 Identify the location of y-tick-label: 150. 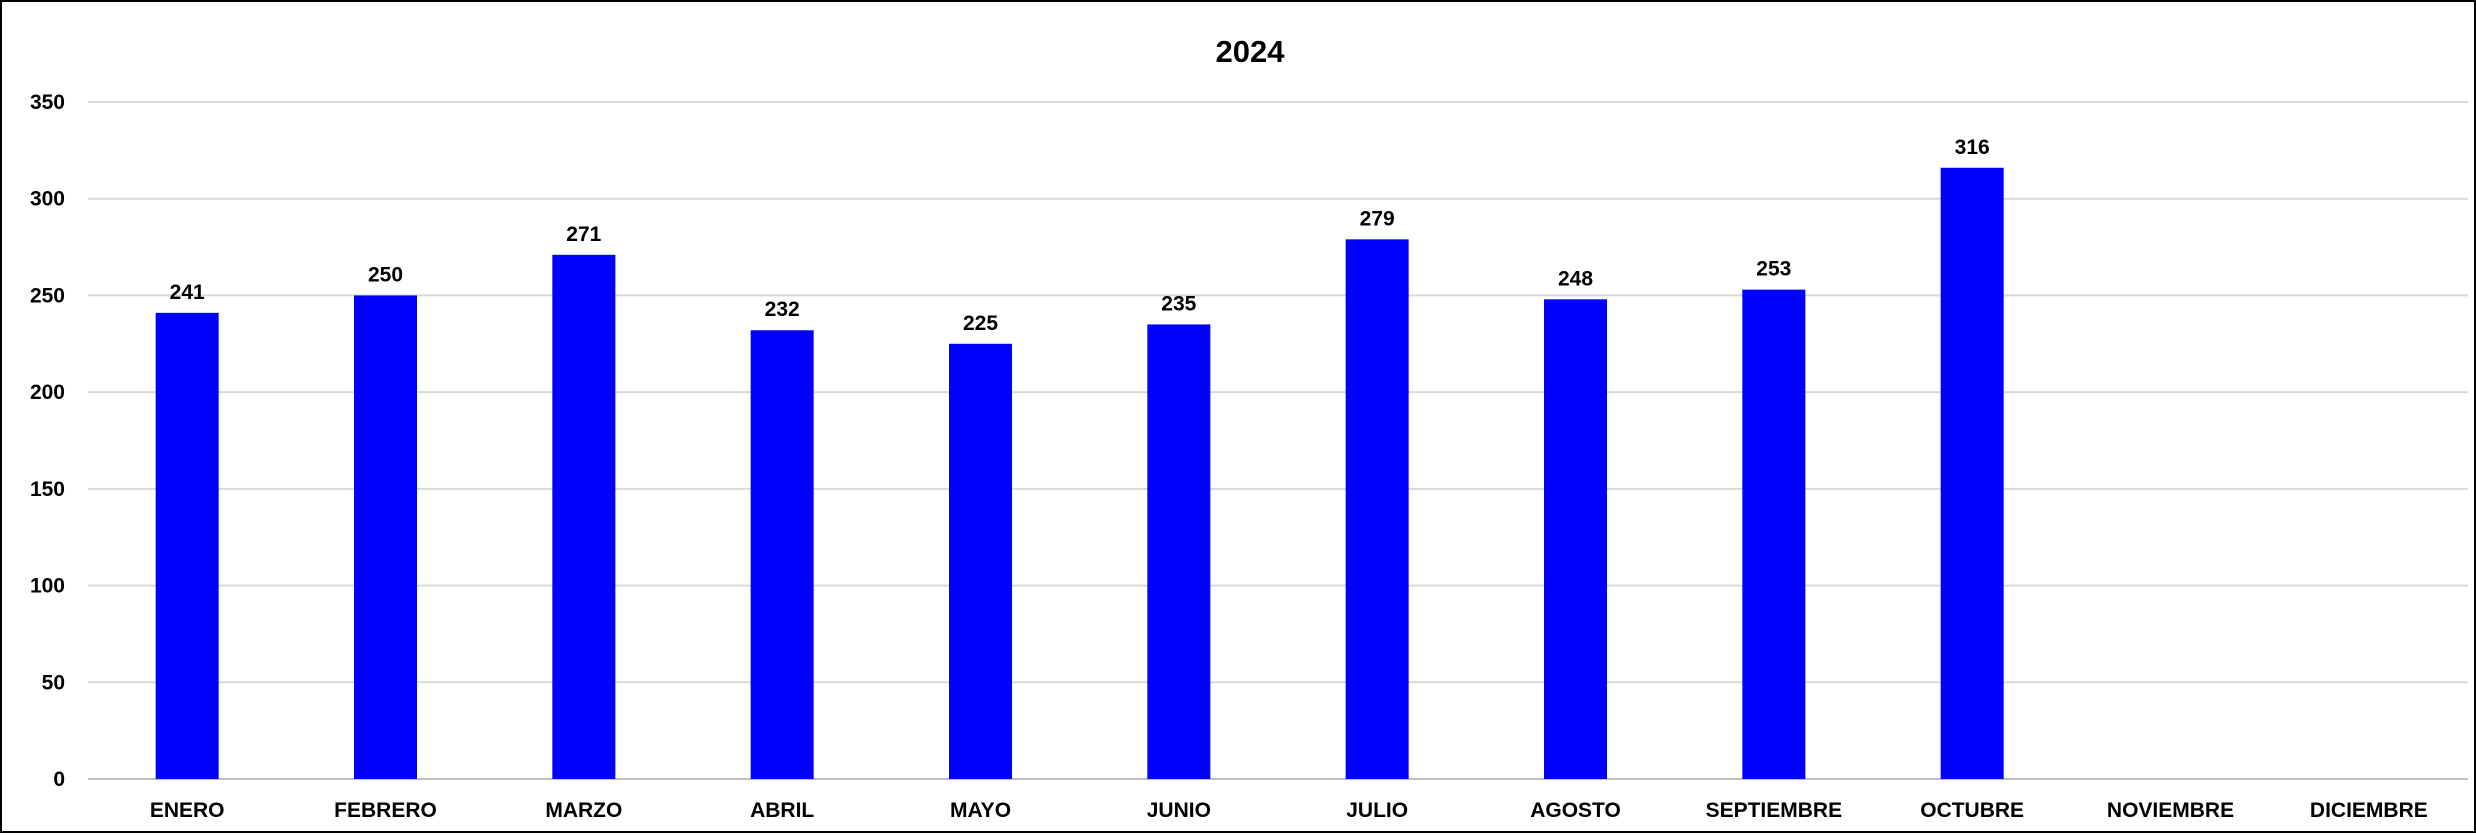
(47, 489).